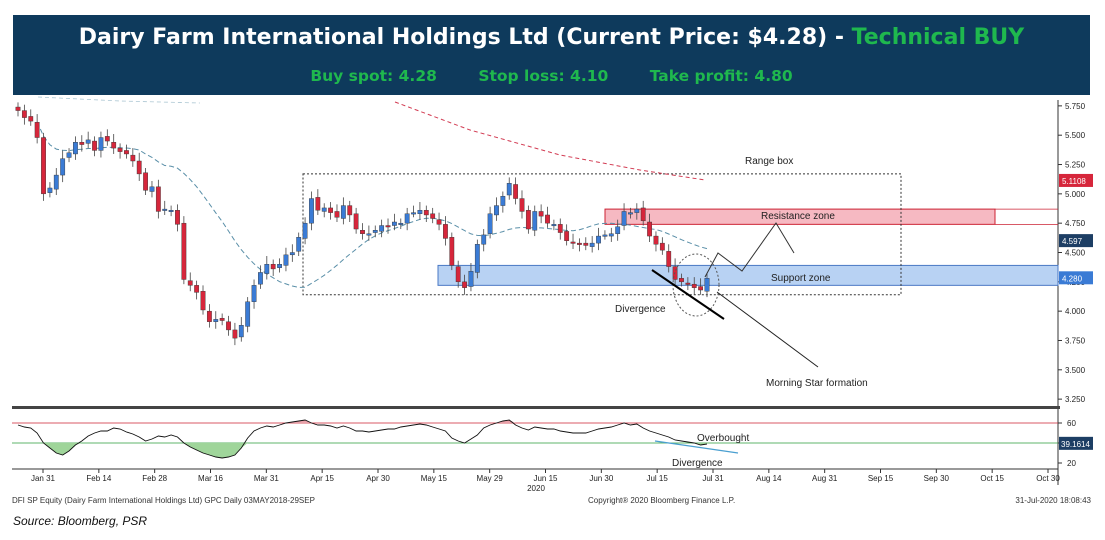 The height and width of the screenshot is (540, 1105). I want to click on last-price-label: 4.280, so click(1072, 278).